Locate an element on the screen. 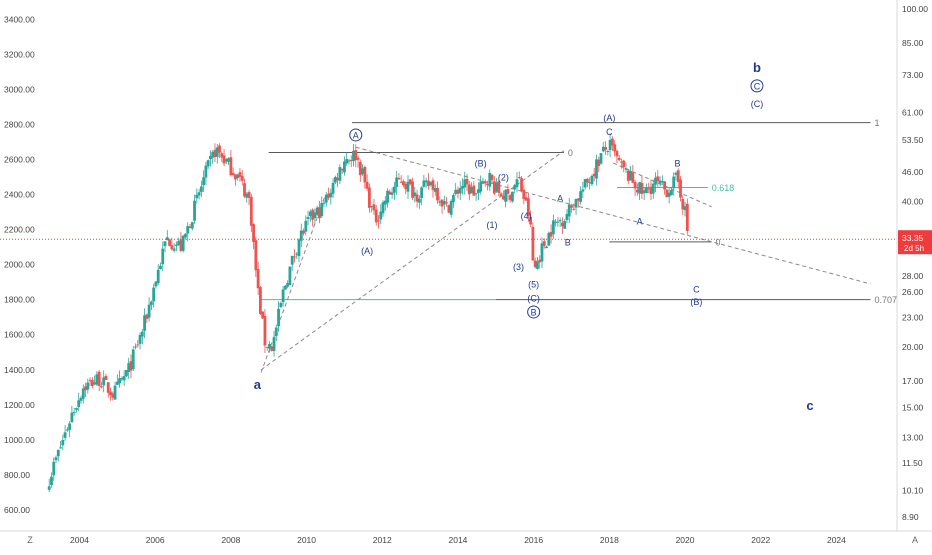  right-axis-tick: 85.00 is located at coordinates (913, 43).